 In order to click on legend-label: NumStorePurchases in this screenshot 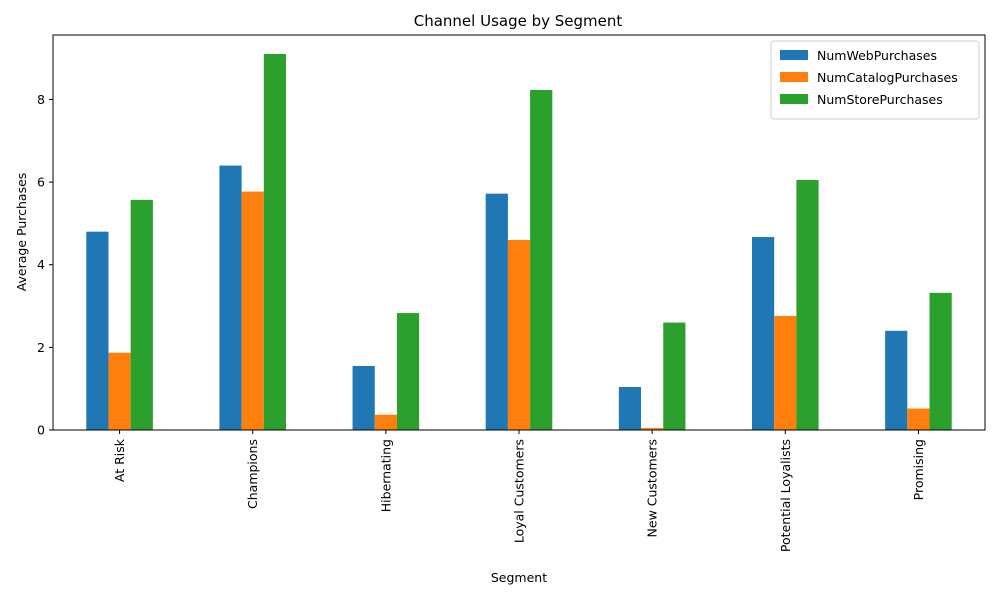, I will do `click(880, 99)`.